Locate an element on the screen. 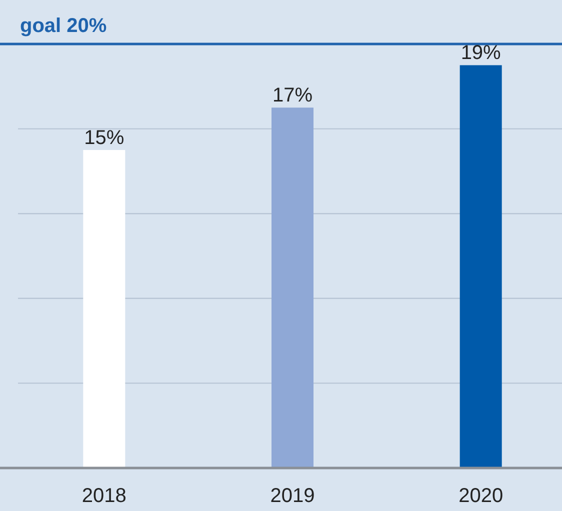 This screenshot has width=562, height=511. data-label: 15% is located at coordinates (104, 138).